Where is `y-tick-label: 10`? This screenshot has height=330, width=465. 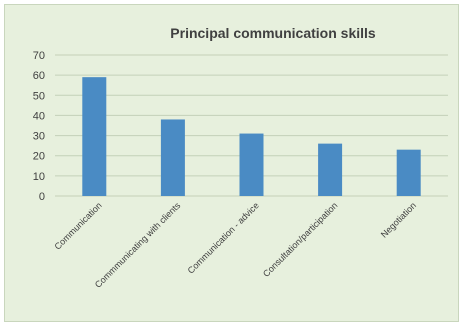 y-tick-label: 10 is located at coordinates (39, 177).